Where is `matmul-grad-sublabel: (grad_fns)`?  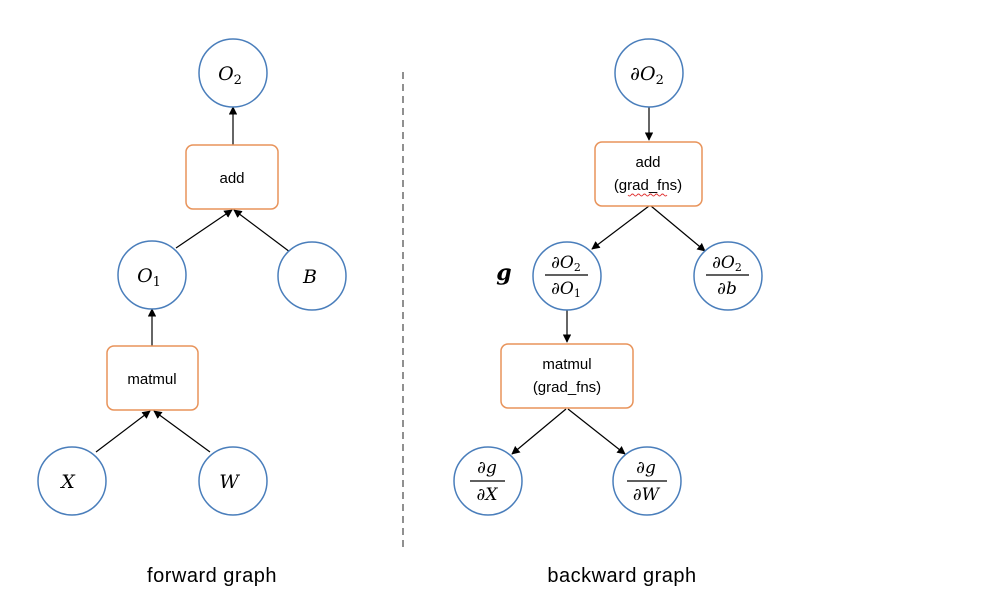
matmul-grad-sublabel: (grad_fns) is located at coordinates (567, 387).